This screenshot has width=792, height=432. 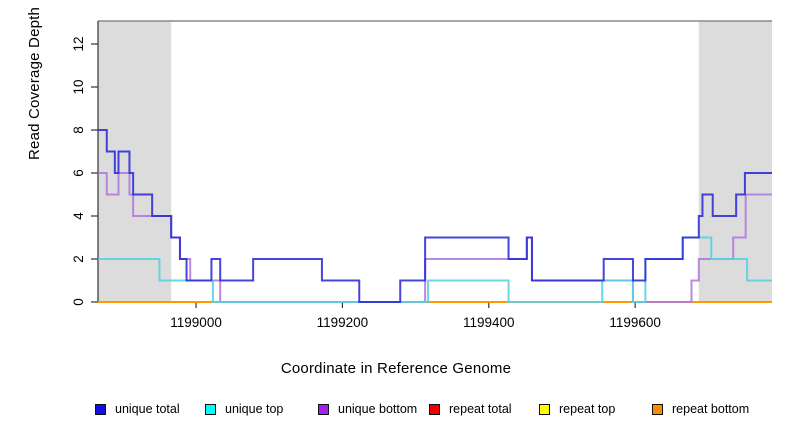 I want to click on legend-item-unique-top: unique top, so click(x=244, y=409).